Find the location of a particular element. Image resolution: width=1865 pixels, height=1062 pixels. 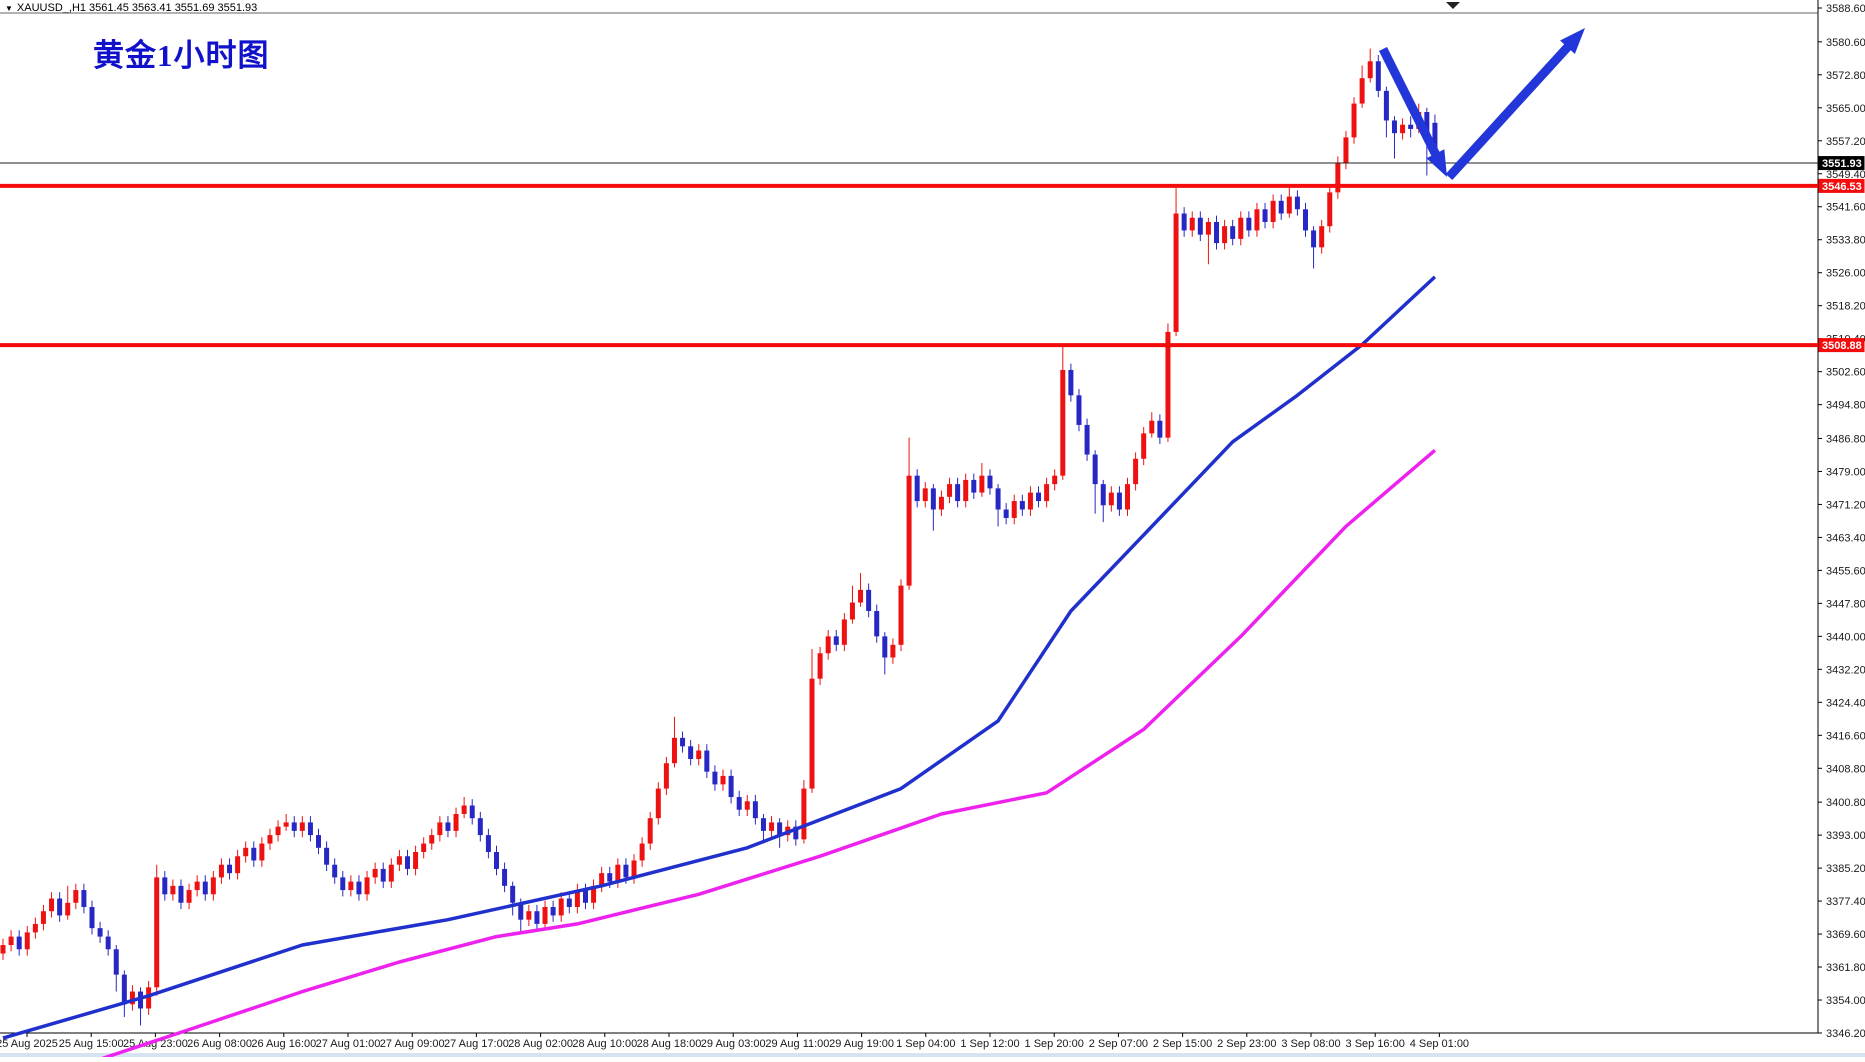

price-tag-label: 3551.93 is located at coordinates (1842, 164).